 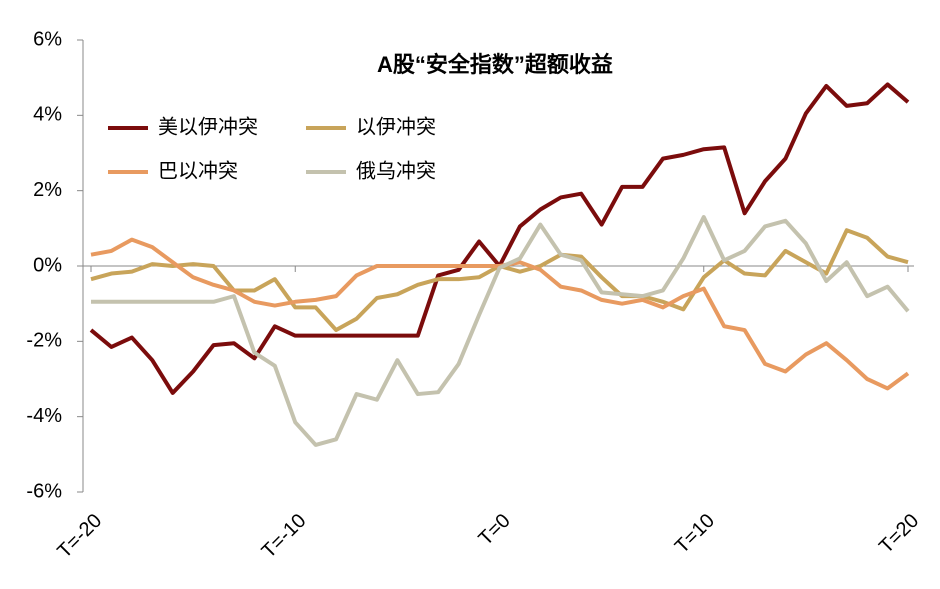 I want to click on y-tick-label: 4%, so click(x=47, y=115).